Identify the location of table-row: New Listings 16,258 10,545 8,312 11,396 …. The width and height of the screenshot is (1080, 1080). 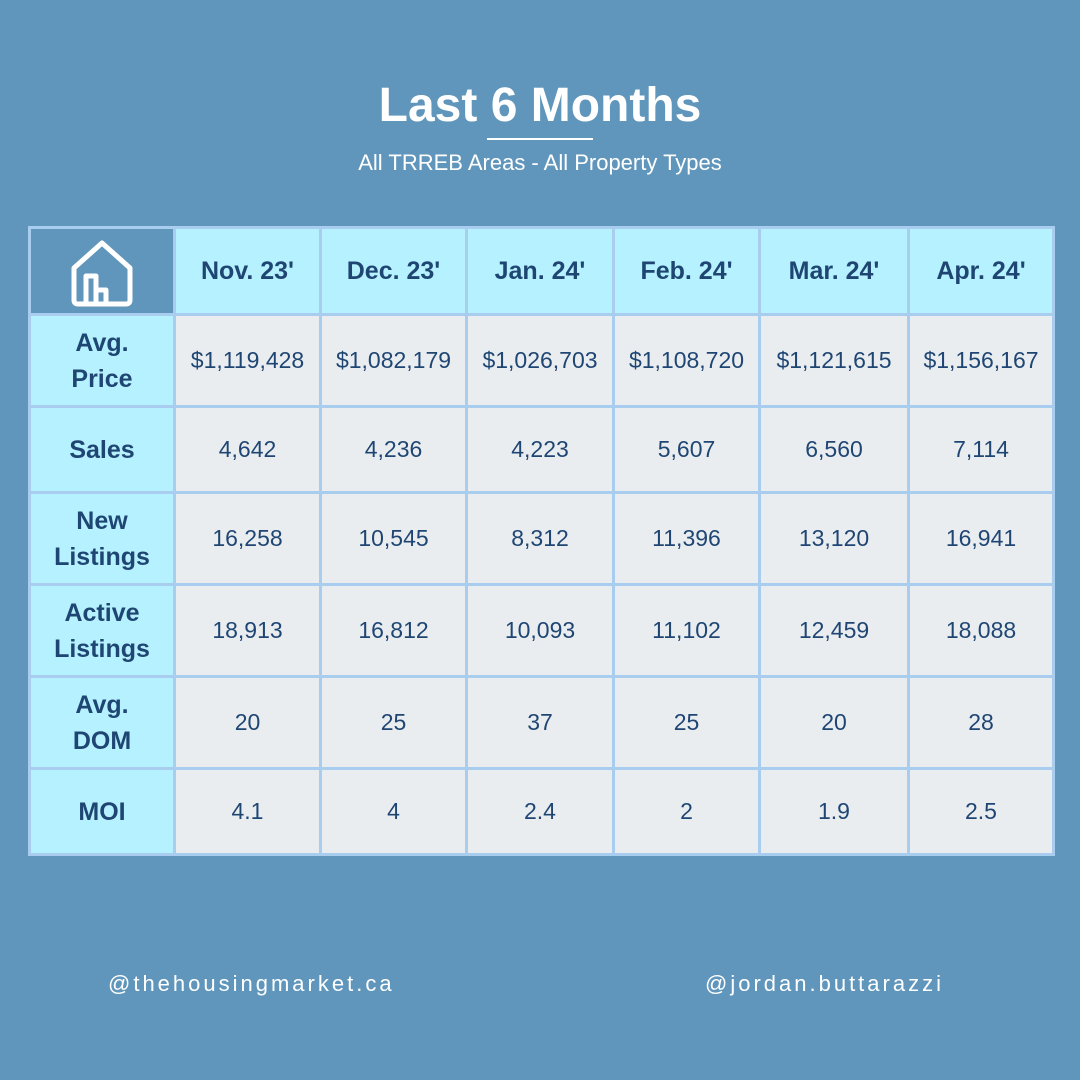
(541, 538).